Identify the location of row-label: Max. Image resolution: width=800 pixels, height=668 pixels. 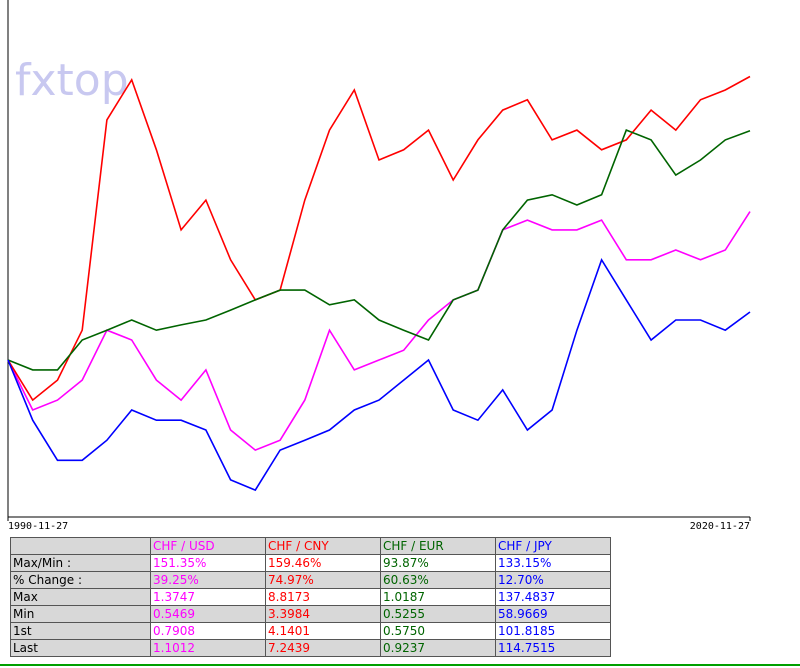
(80, 597).